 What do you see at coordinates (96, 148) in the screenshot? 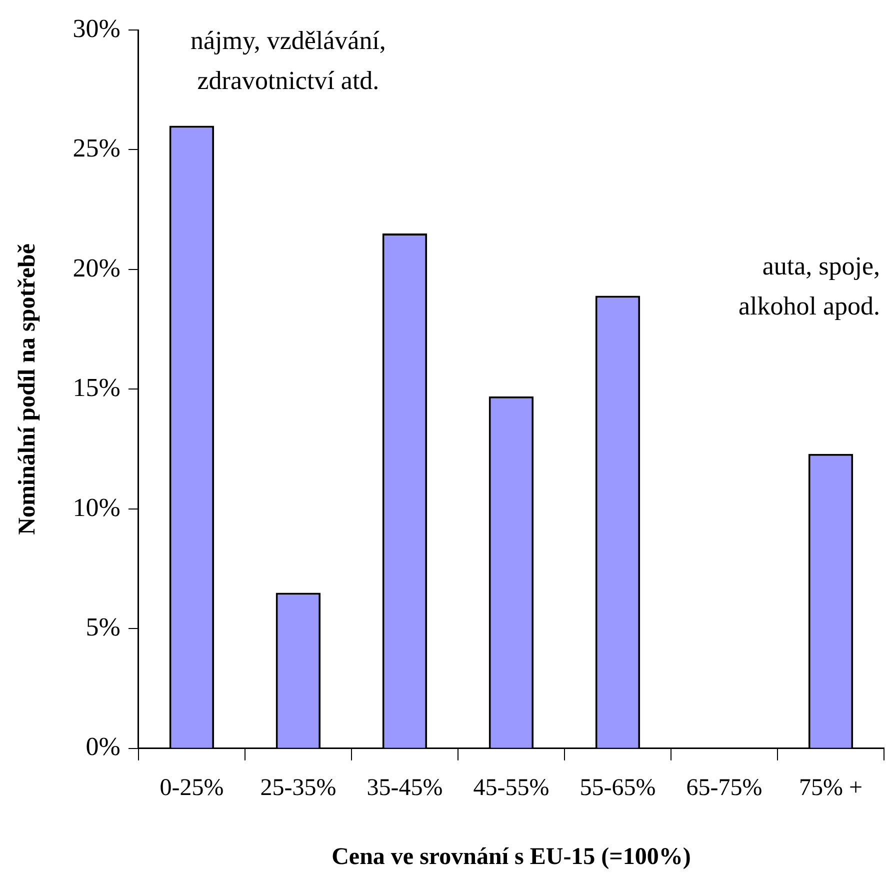
I see `y-tick-label: 25%` at bounding box center [96, 148].